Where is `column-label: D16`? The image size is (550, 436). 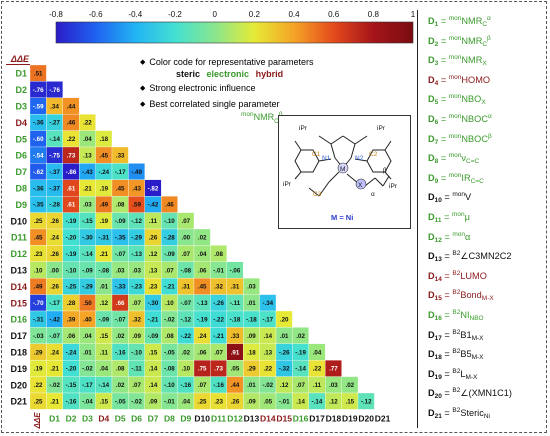 column-label: D16 is located at coordinates (301, 418).